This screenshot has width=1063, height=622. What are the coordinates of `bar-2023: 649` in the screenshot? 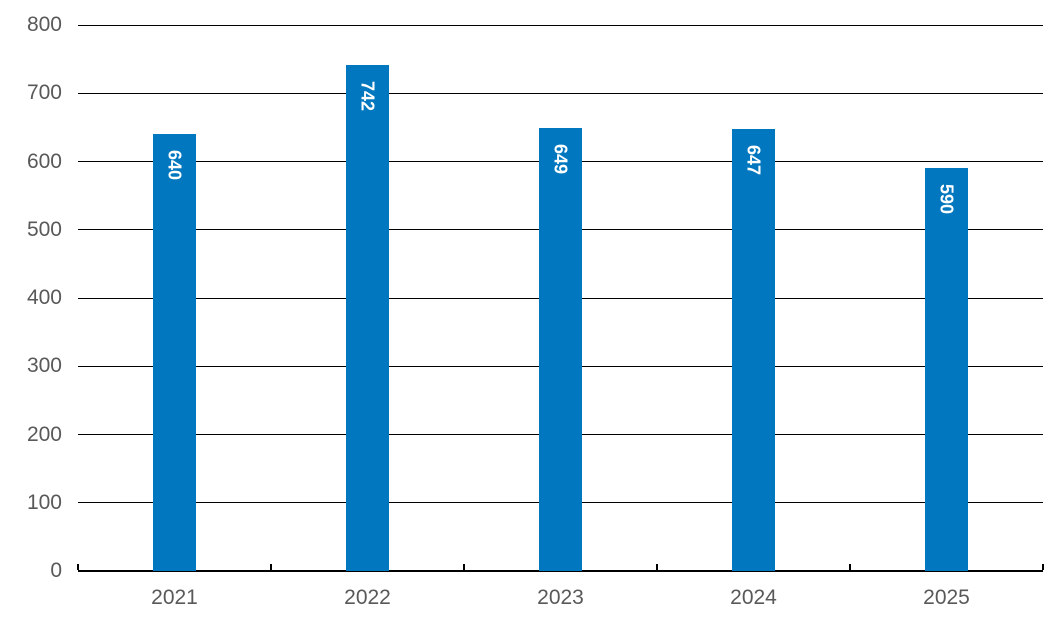 It's located at (560, 349).